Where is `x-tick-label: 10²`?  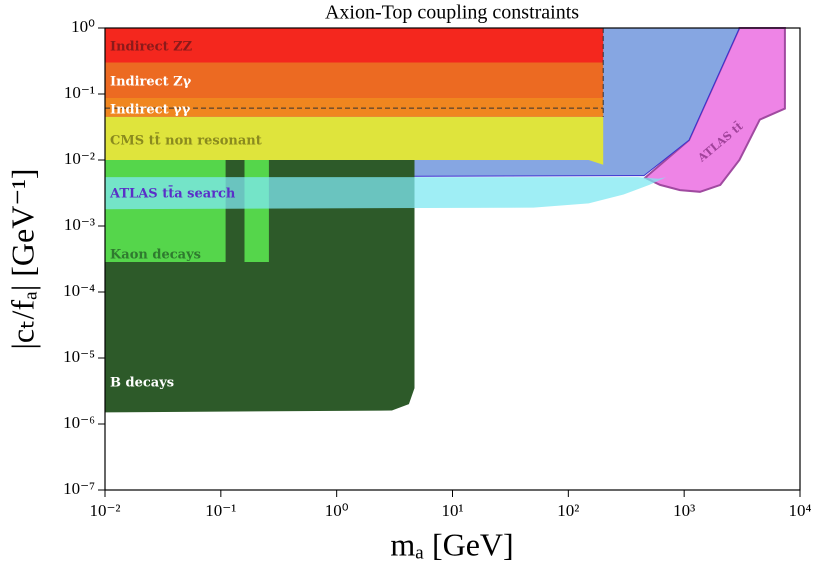 x-tick-label: 10² is located at coordinates (568, 510).